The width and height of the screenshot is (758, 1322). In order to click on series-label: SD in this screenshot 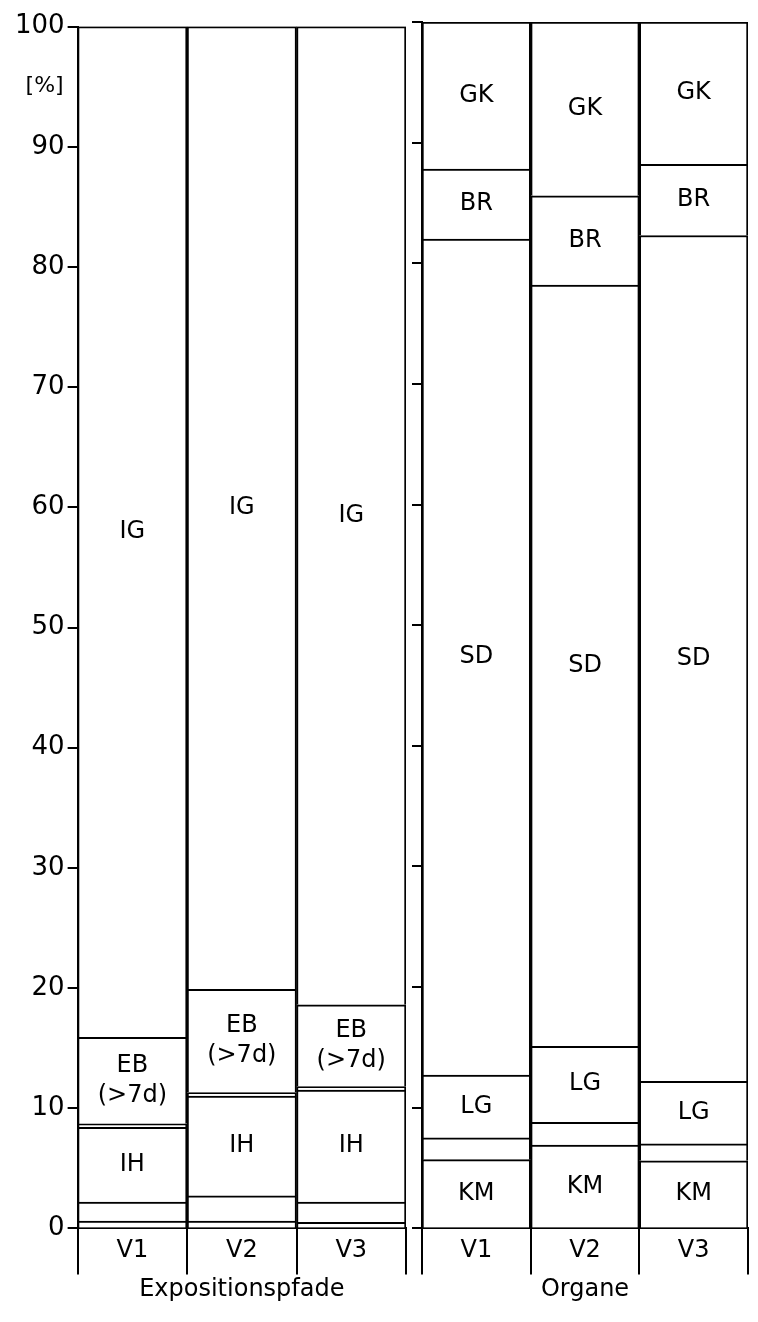, I will do `click(585, 663)`.